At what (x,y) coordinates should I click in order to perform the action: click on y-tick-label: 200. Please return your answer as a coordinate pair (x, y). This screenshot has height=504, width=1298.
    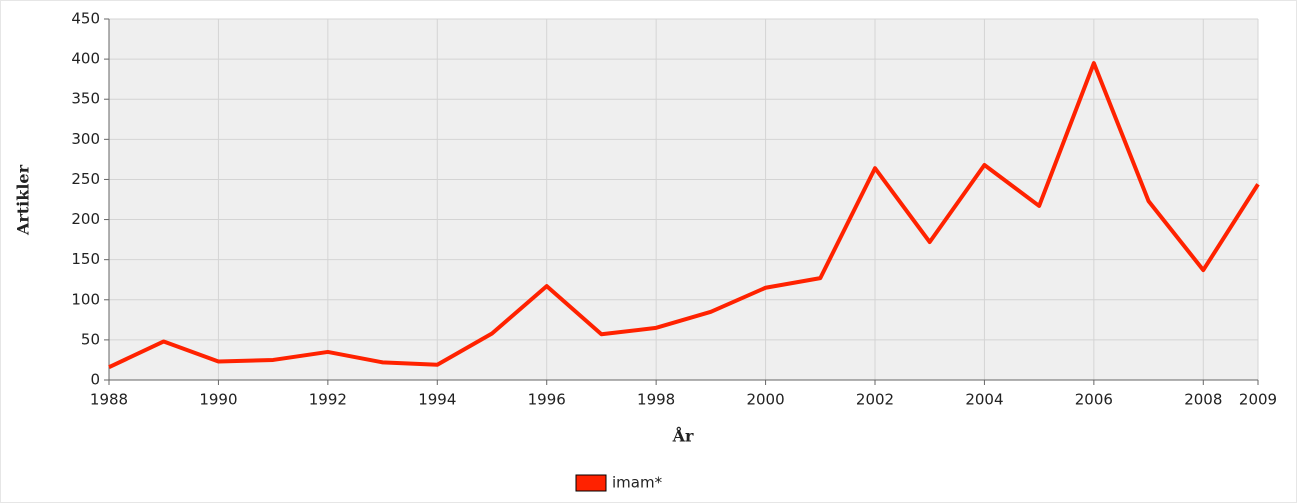
    Looking at the image, I should click on (85, 219).